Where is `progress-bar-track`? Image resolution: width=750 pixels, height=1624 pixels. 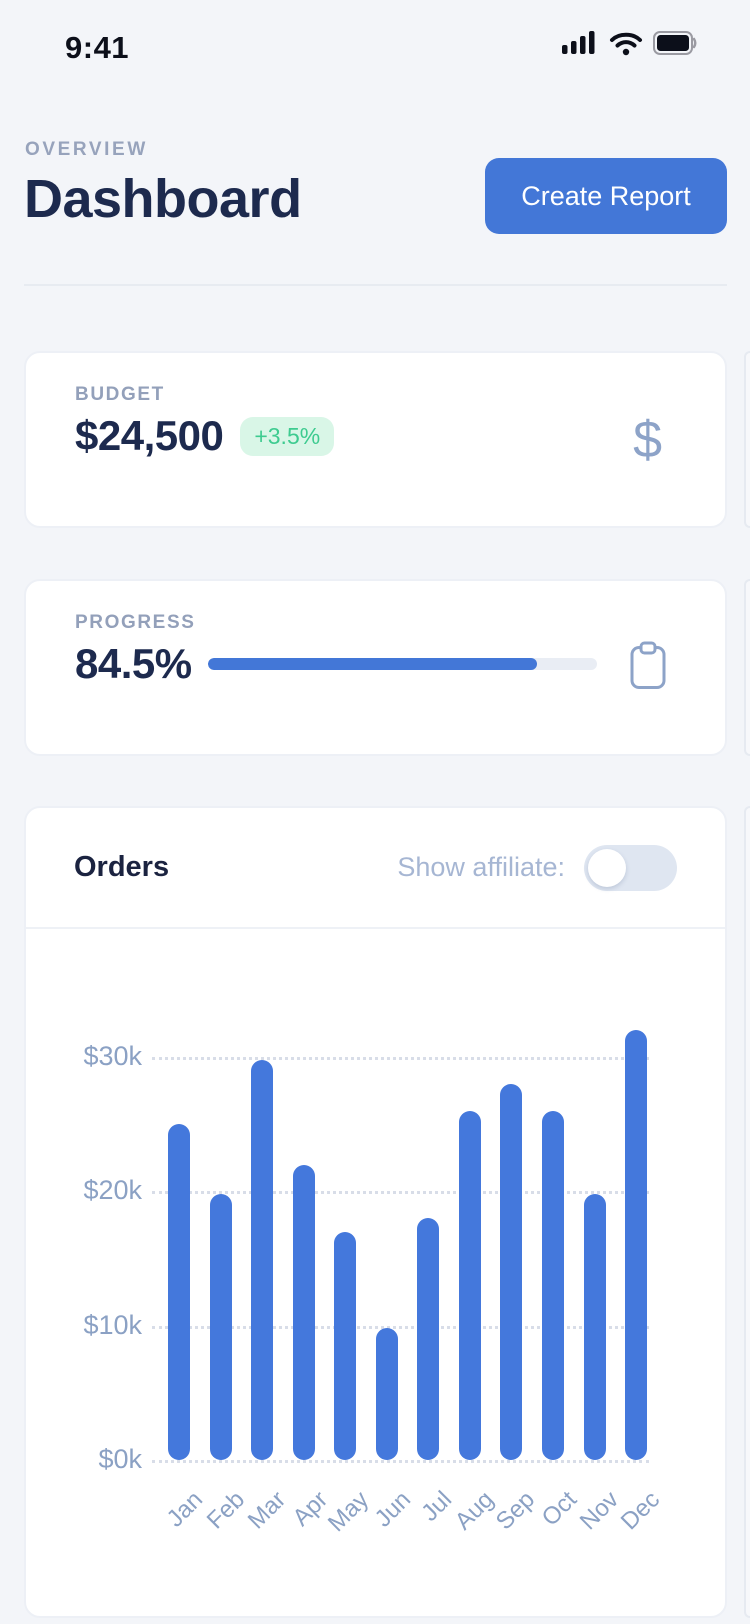 progress-bar-track is located at coordinates (402, 664).